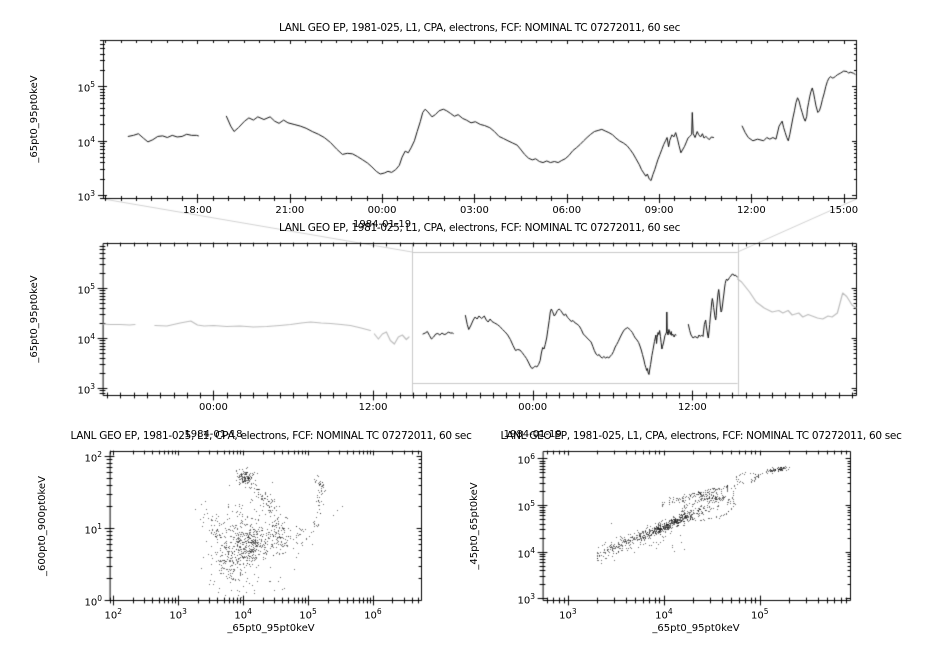 This screenshot has height=647, width=926. I want to click on scatter-right-x-axis-label: _65pt0_95pt0keV, so click(696, 628).